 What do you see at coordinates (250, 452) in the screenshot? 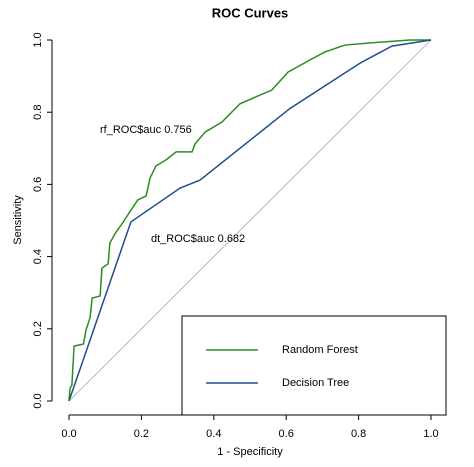
I see `x-axis-label: 1 - Specificity` at bounding box center [250, 452].